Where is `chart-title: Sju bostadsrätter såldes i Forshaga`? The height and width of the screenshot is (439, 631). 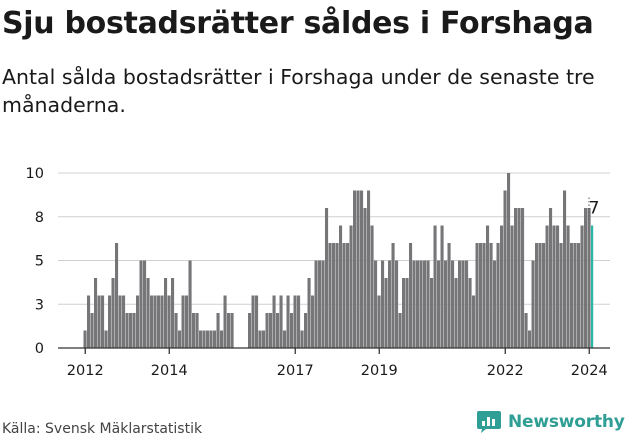 chart-title: Sju bostadsrätter såldes i Forshaga is located at coordinates (298, 23).